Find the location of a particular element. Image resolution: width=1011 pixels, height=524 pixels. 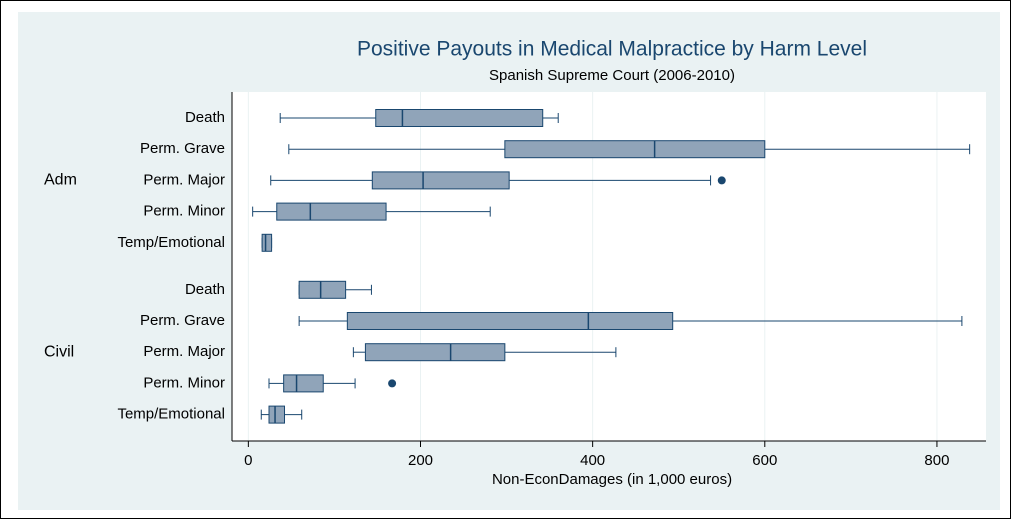

x-tick-label: 800 is located at coordinates (936, 460).